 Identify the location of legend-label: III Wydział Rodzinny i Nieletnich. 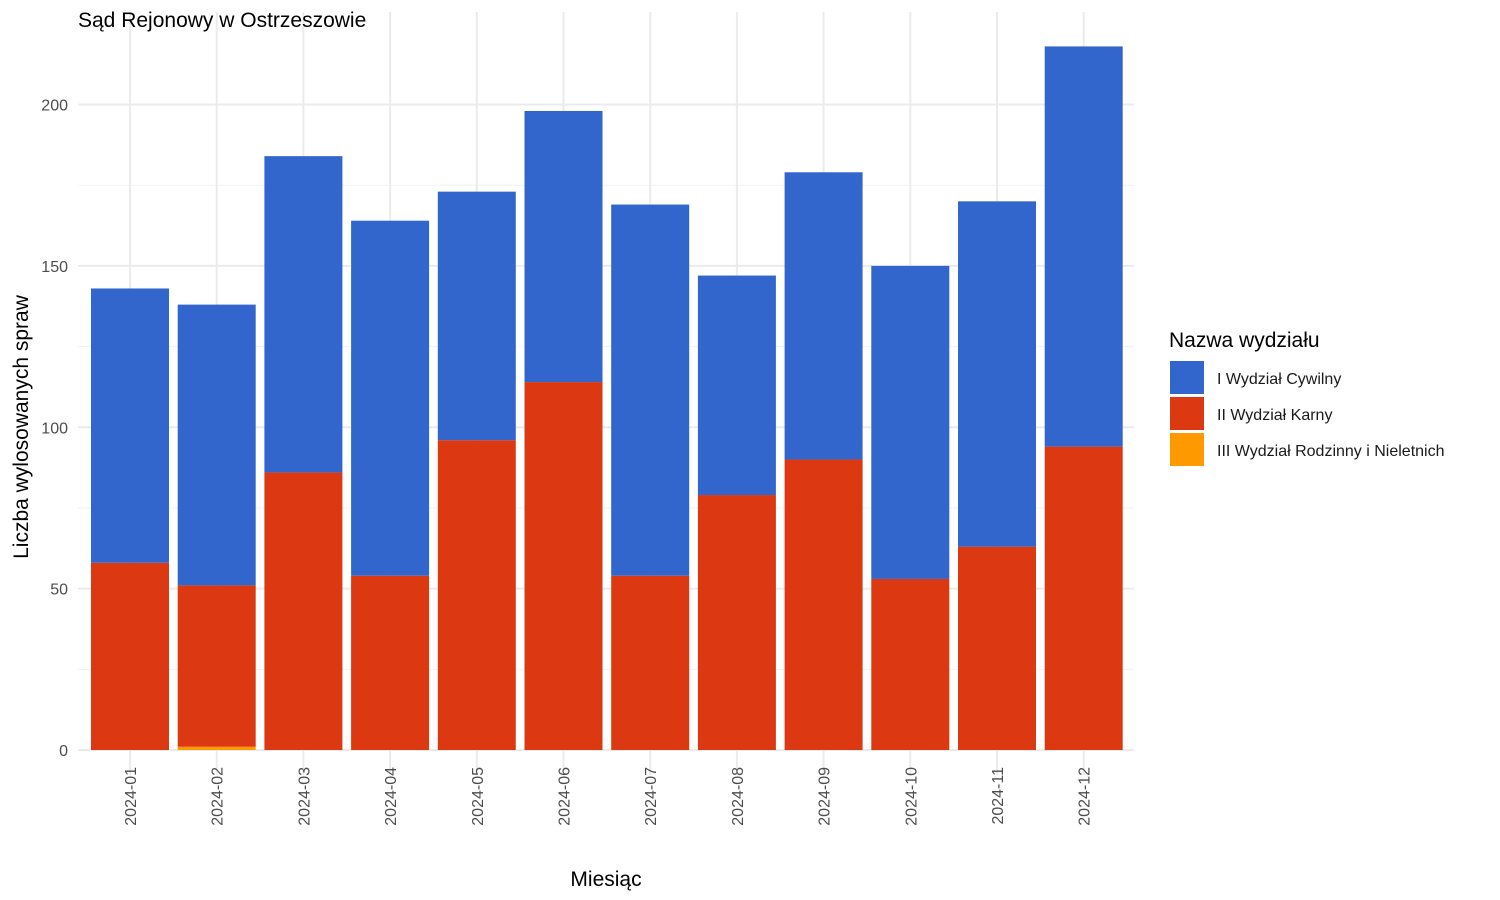
(1331, 451).